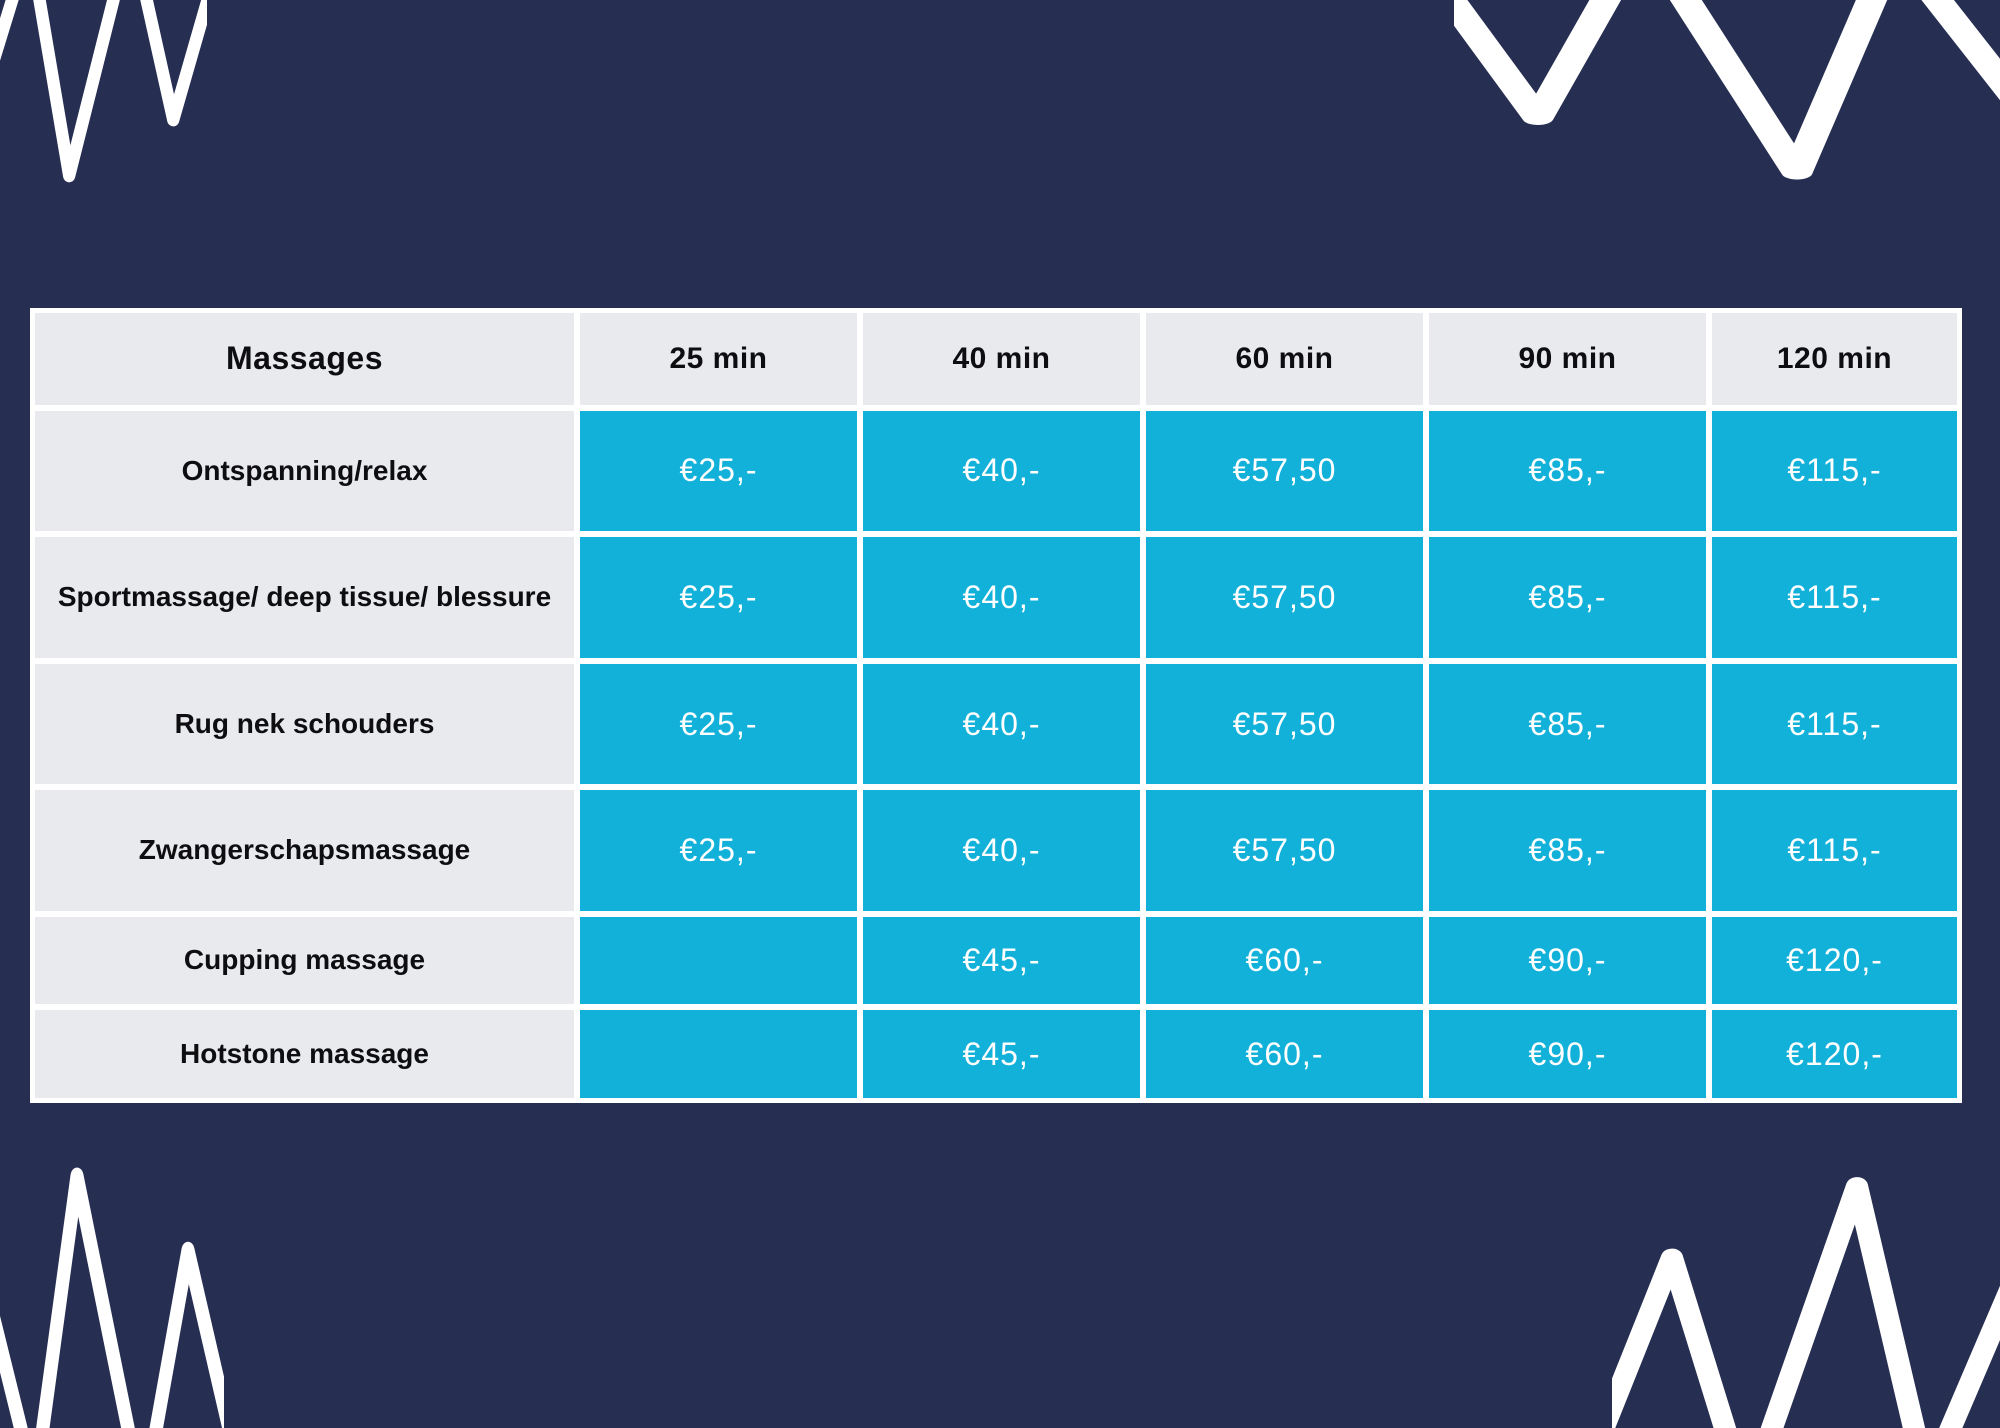 This screenshot has height=1428, width=2000. I want to click on price-cell-1-2: €57,50, so click(1284, 597).